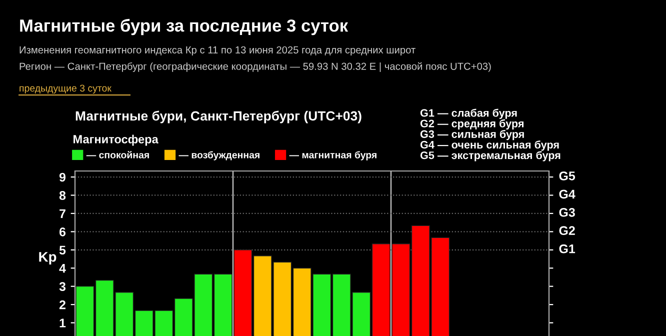 The height and width of the screenshot is (336, 666). What do you see at coordinates (567, 194) in the screenshot?
I see `ref-line-label: G4` at bounding box center [567, 194].